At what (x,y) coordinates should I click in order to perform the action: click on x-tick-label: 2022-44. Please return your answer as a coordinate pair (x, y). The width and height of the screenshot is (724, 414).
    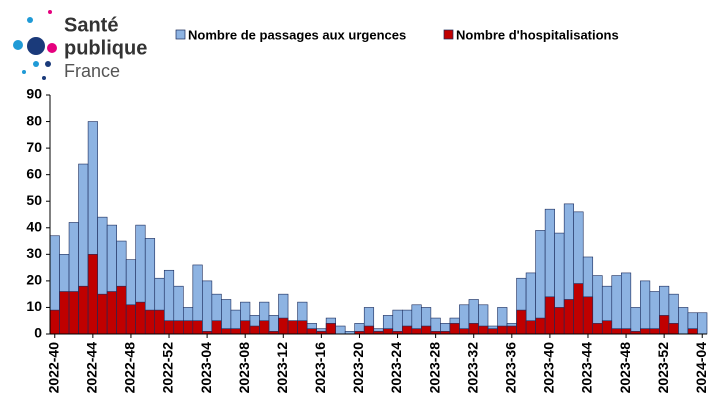
    Looking at the image, I should click on (92, 368).